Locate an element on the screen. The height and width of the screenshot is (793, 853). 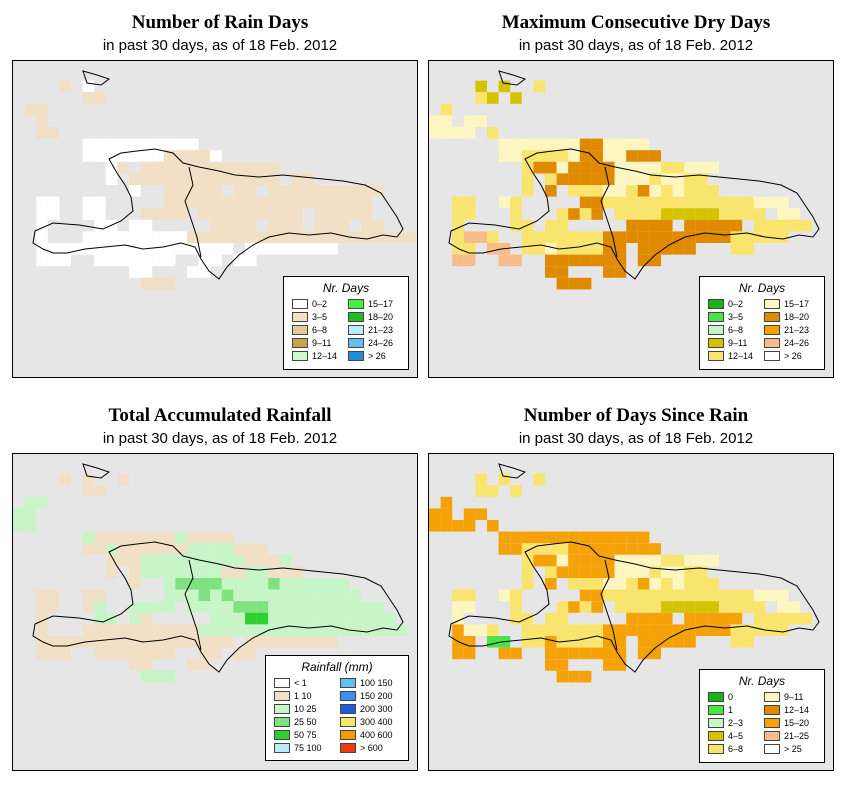
legend-label: 150 200 is located at coordinates (376, 696).